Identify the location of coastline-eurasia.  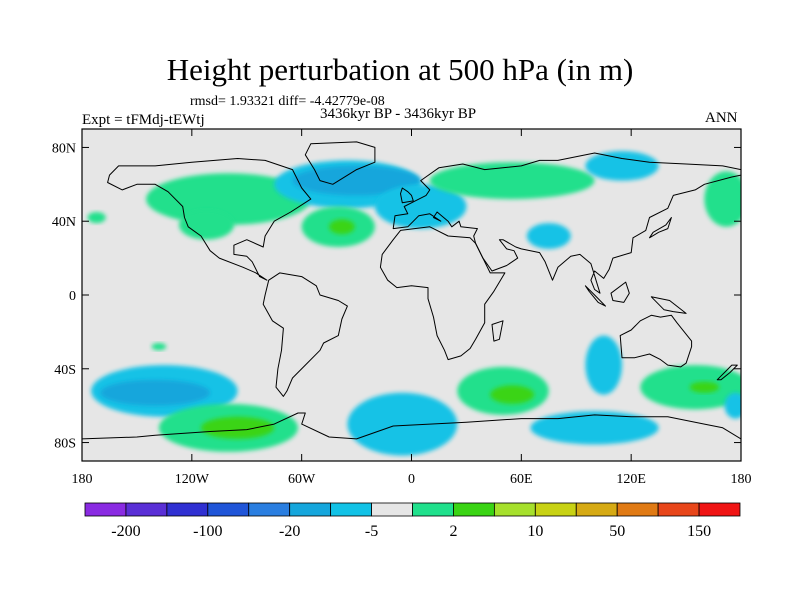
(566, 223).